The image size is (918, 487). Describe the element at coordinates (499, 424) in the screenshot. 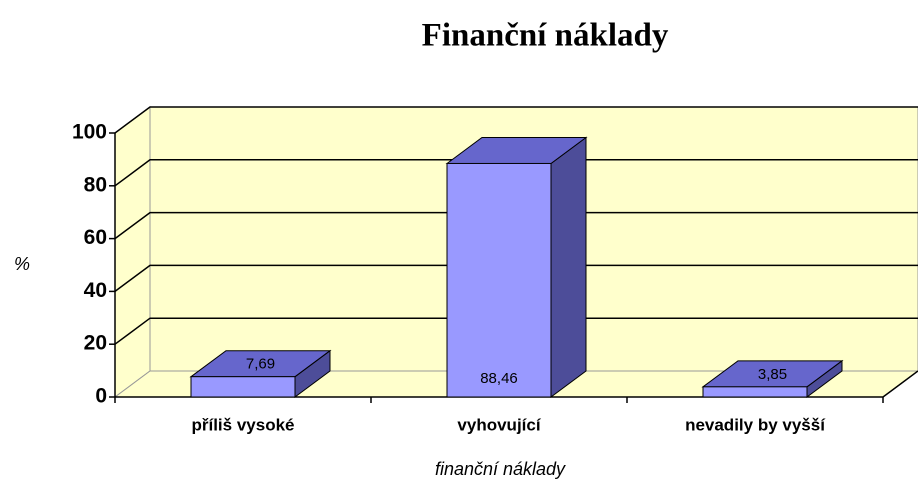

I see `x-tick-label: vyhovující` at that location.